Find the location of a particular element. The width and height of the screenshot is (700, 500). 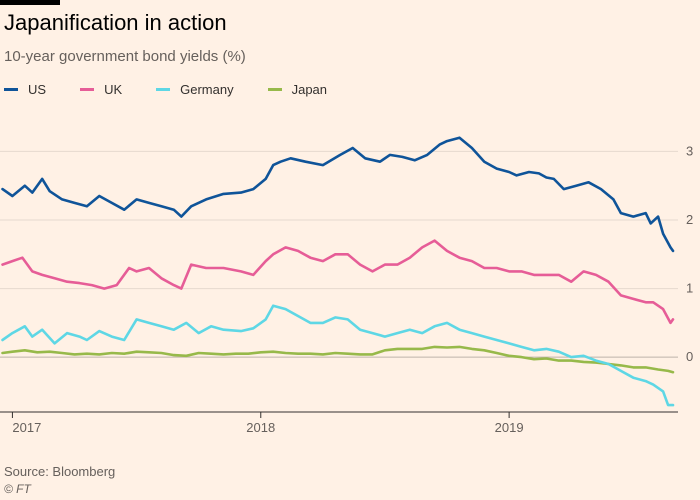

y-tick-label-0: 0 is located at coordinates (689, 356).